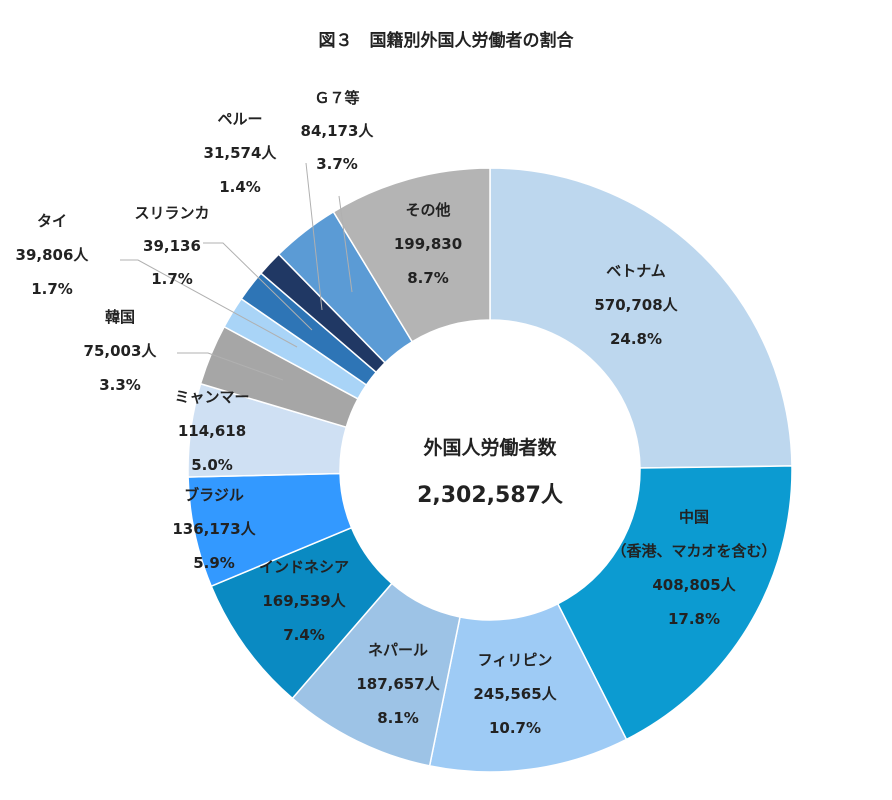  I want to click on slice-label-name: フィリピン, so click(515, 660).